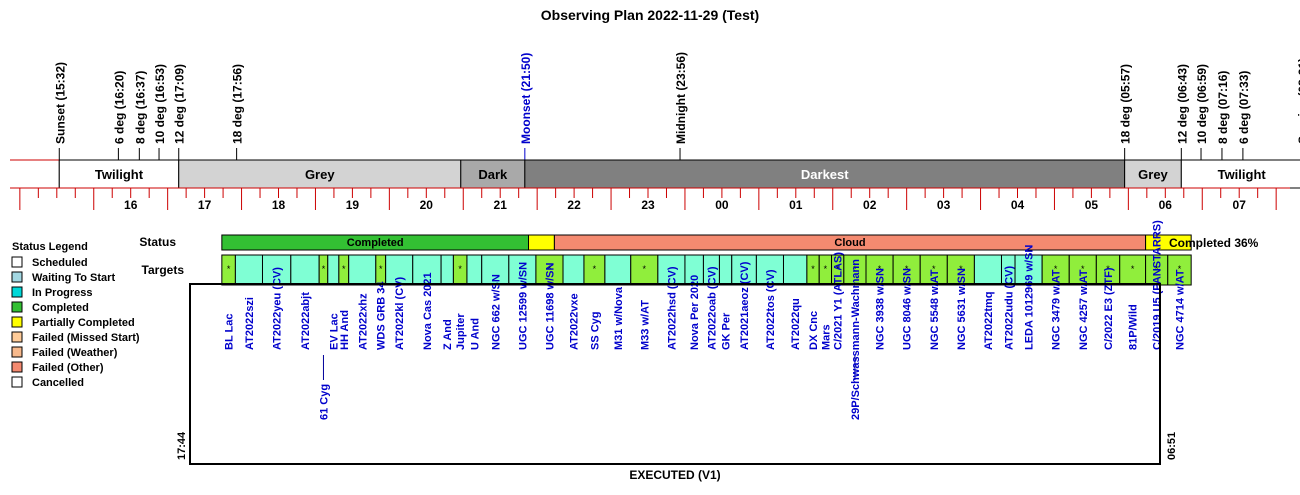 The height and width of the screenshot is (495, 1300). I want to click on target-name: NGC 662 w/SN, so click(496, 312).